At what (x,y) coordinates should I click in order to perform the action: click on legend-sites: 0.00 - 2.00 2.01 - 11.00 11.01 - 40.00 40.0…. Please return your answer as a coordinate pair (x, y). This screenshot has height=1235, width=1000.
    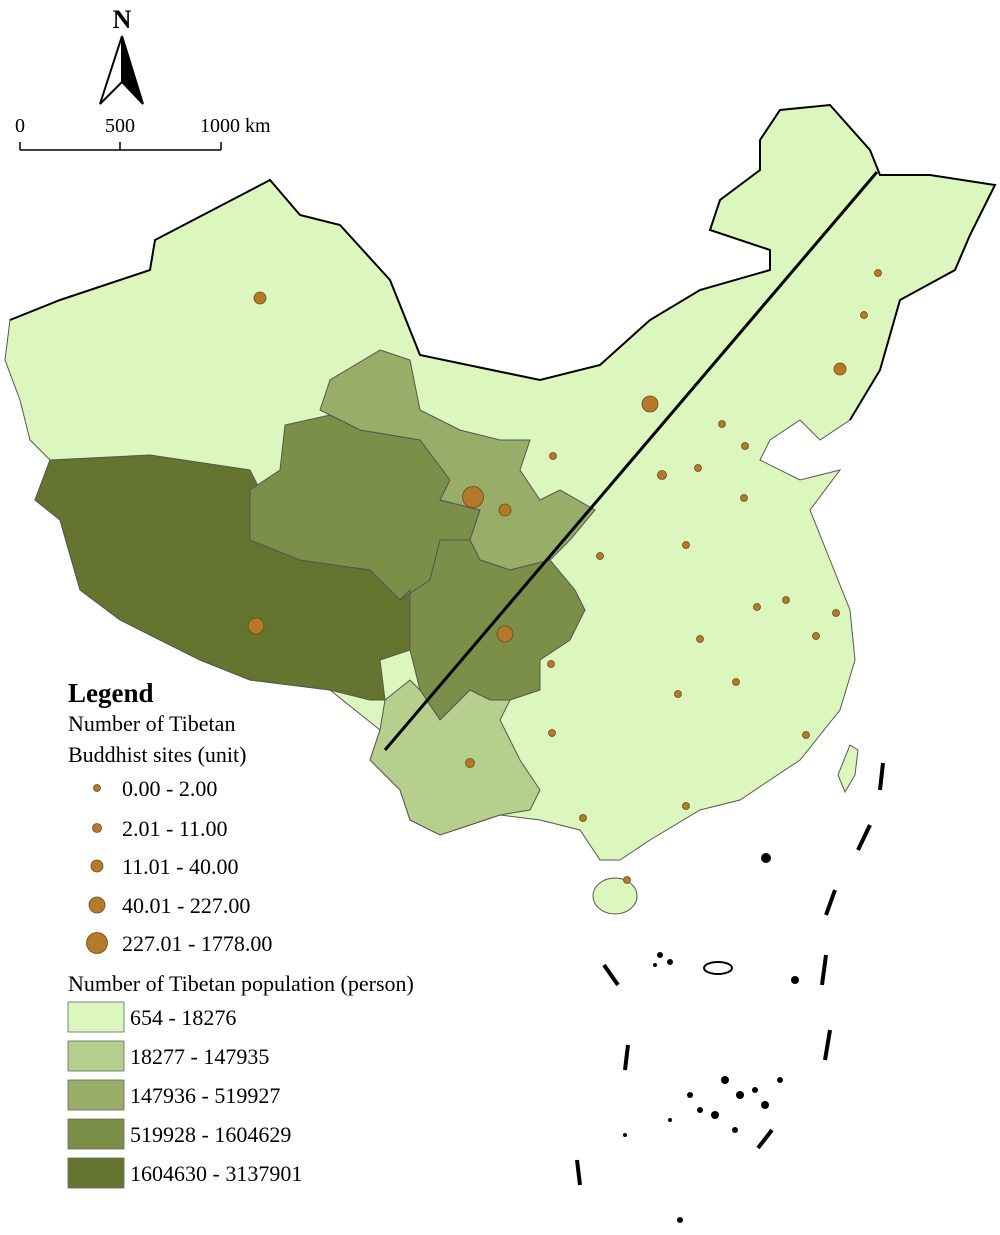
    Looking at the image, I should click on (179, 866).